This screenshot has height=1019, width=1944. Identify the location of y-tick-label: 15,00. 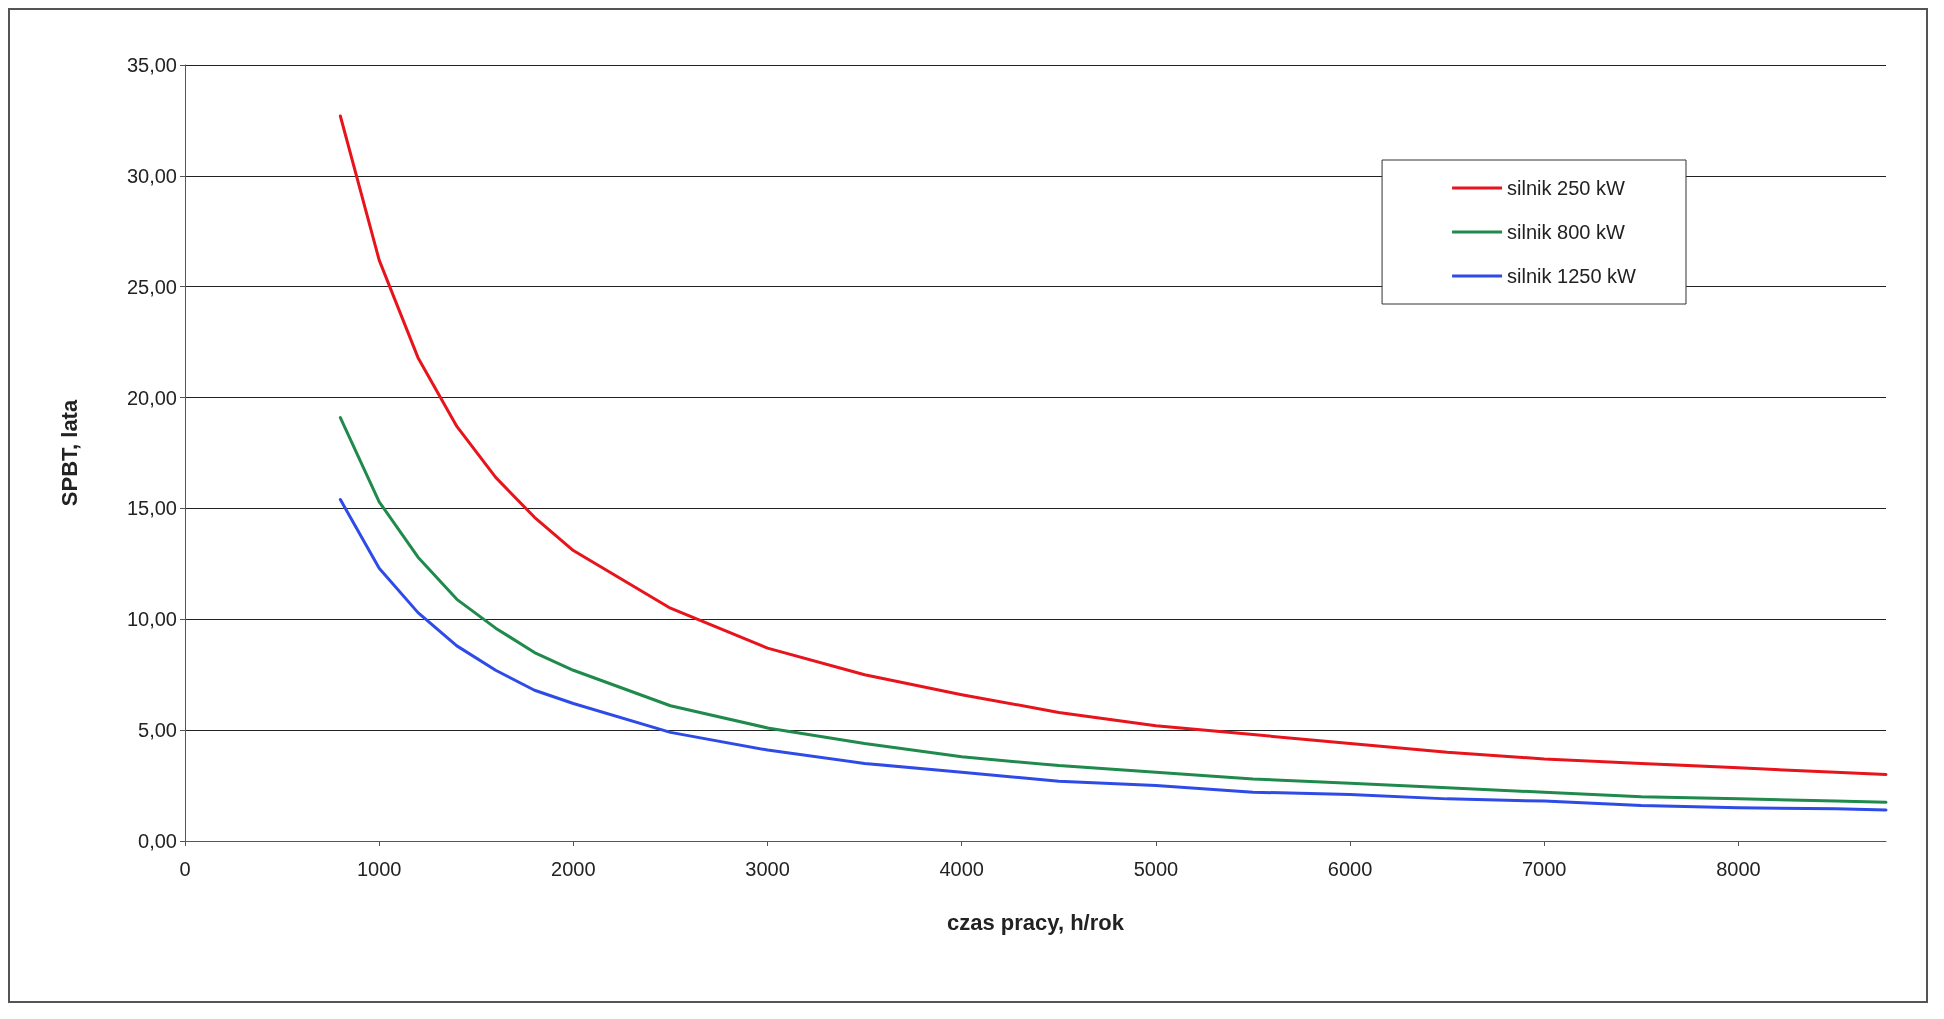
(151, 508).